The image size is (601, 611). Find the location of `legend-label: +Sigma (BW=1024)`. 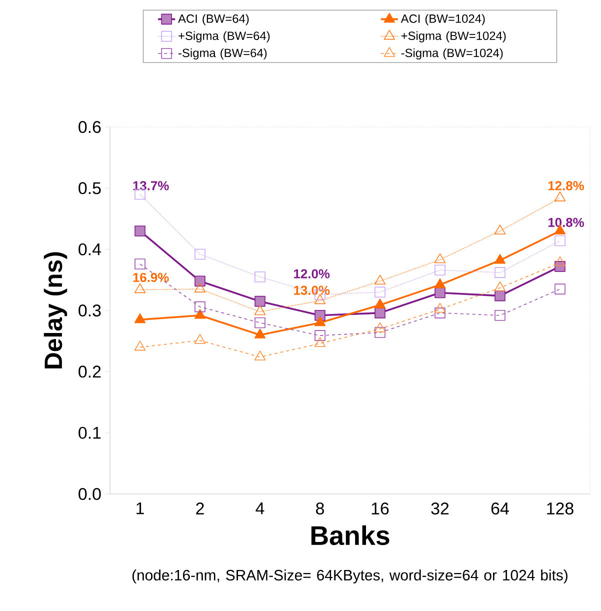

legend-label: +Sigma (BW=1024) is located at coordinates (453, 36).